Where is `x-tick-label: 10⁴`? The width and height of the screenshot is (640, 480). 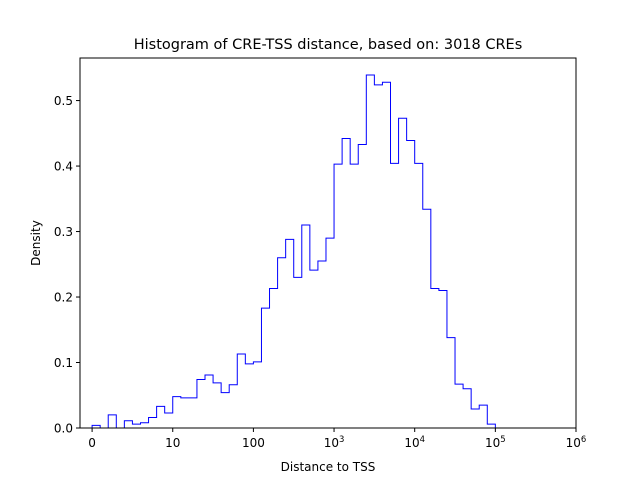 x-tick-label: 10⁴ is located at coordinates (414, 442).